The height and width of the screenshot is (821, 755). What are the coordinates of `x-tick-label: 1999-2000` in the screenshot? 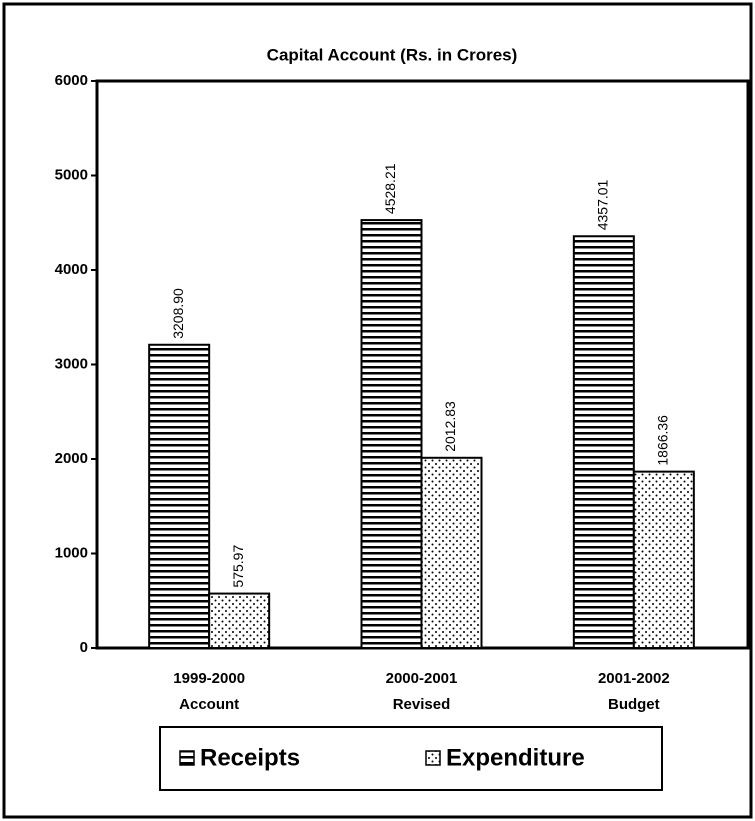 It's located at (209, 678).